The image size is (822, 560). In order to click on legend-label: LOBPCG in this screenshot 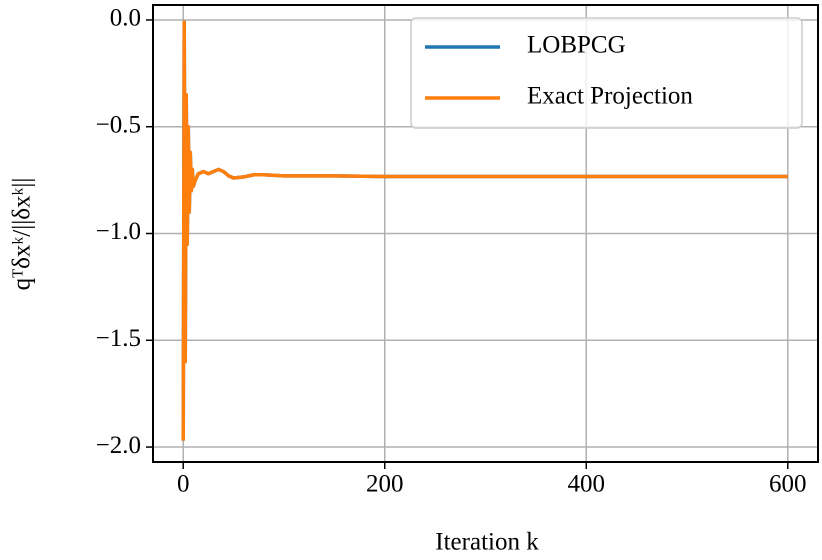, I will do `click(576, 45)`.